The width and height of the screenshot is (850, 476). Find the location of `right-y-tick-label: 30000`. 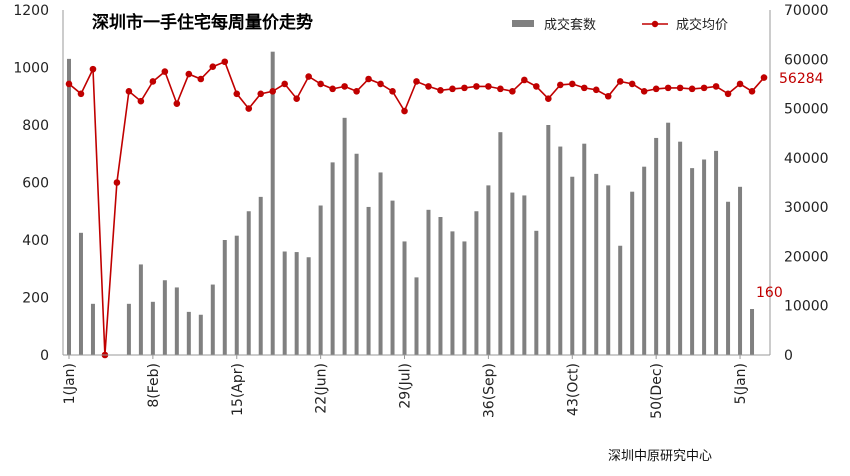

right-y-tick-label: 30000 is located at coordinates (806, 208).